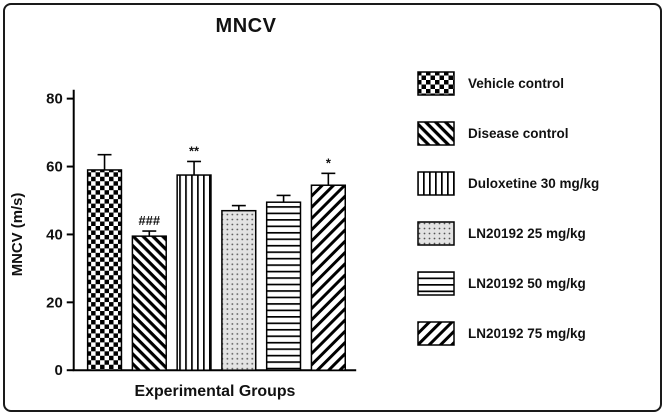  Describe the element at coordinates (516, 83) in the screenshot. I see `legend-label: Vehicle control` at that location.